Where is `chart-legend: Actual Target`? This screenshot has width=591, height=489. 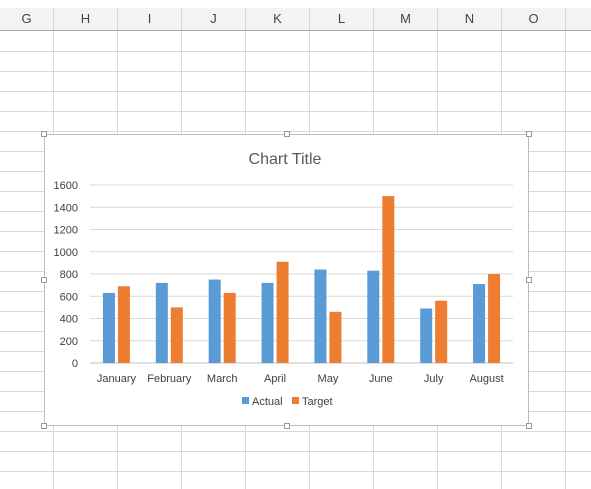 chart-legend: Actual Target is located at coordinates (287, 402).